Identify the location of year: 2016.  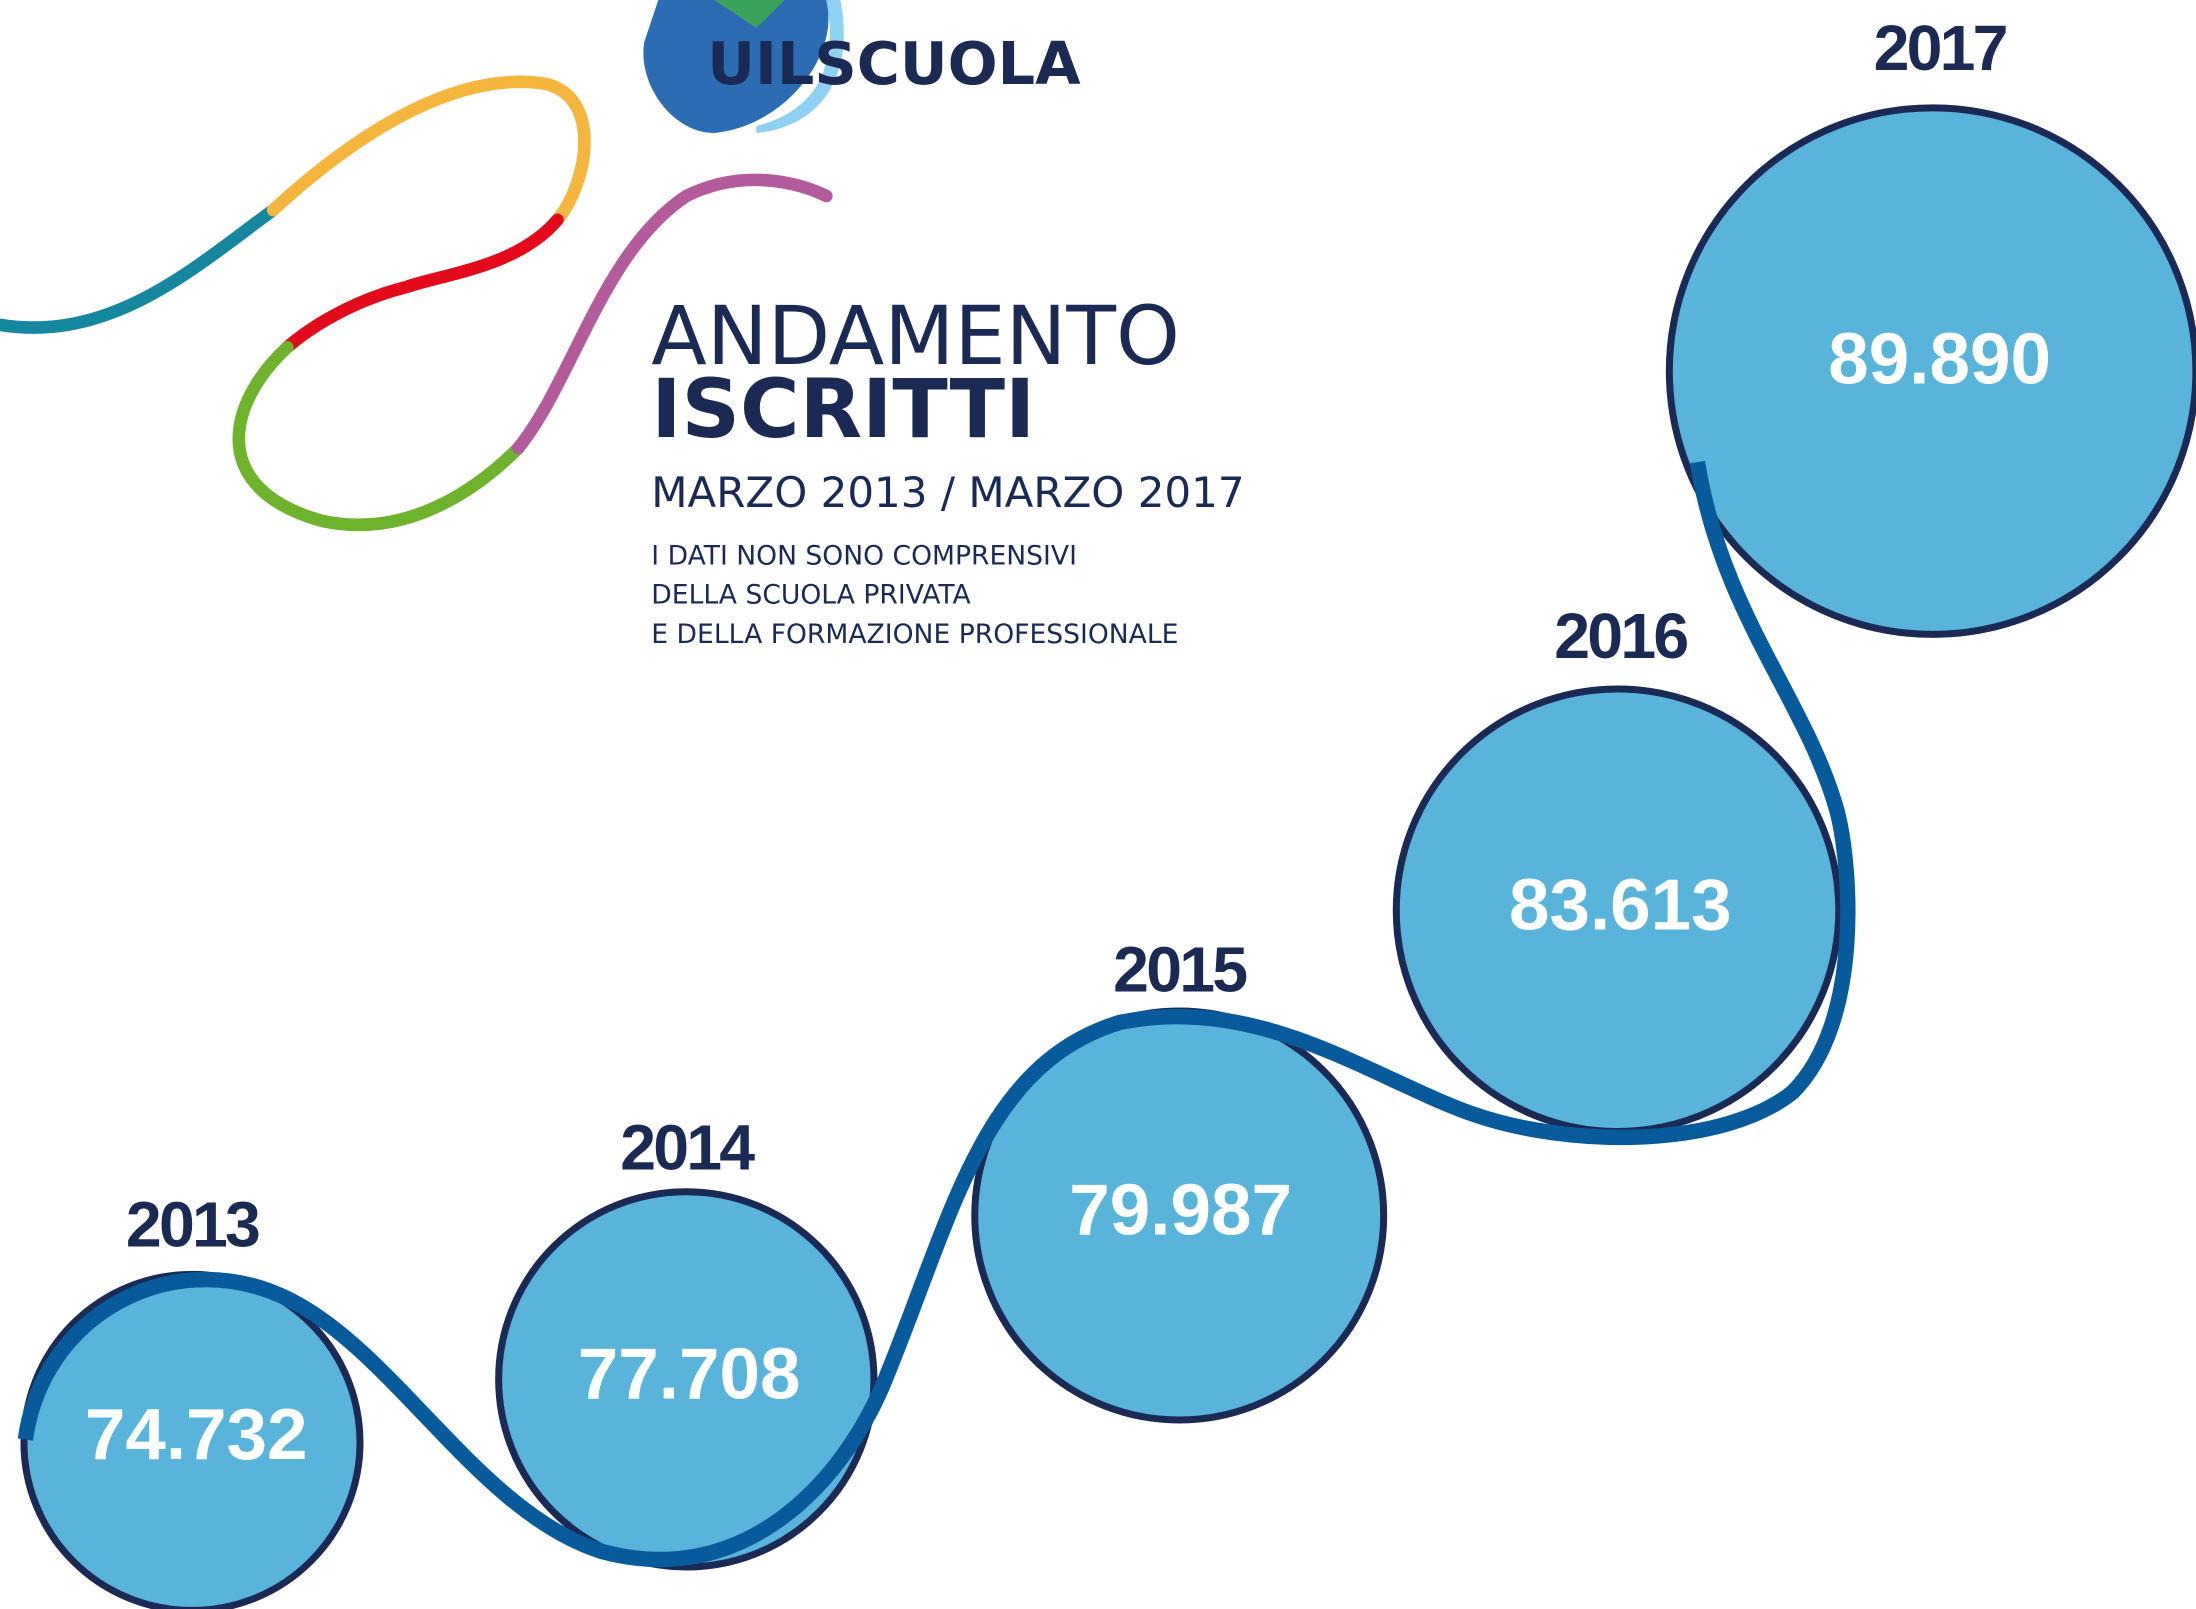
(1620, 636).